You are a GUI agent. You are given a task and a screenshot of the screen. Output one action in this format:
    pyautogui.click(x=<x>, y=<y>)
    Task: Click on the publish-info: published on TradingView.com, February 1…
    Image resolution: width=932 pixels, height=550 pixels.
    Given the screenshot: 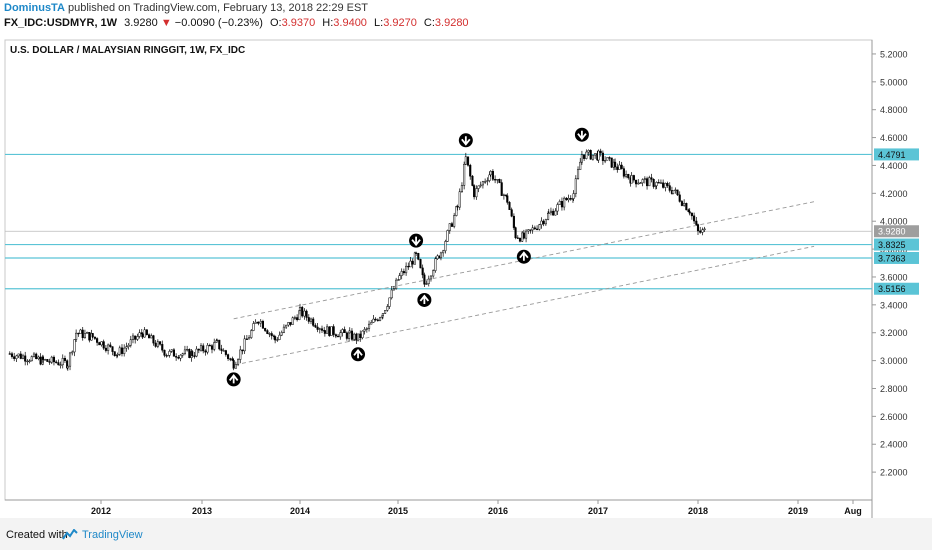 What is the action you would take?
    pyautogui.click(x=218, y=8)
    